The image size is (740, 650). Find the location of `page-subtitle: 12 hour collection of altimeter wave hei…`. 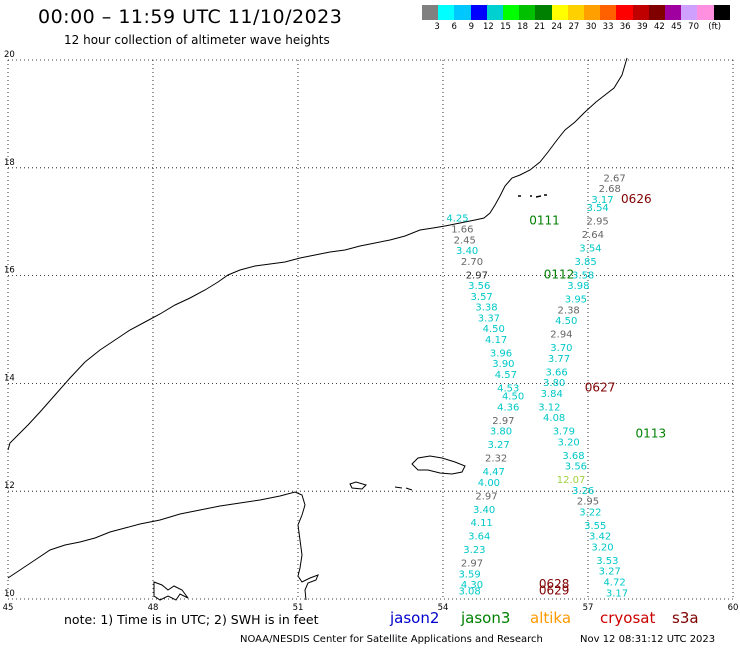

page-subtitle: 12 hour collection of altimeter wave hei… is located at coordinates (197, 40).